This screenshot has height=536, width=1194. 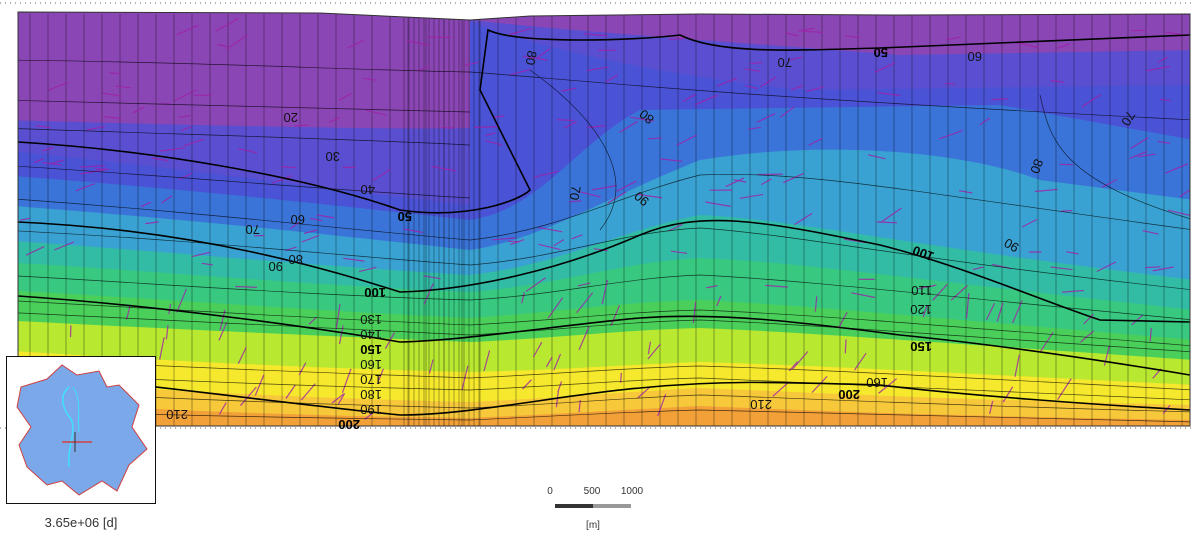 What do you see at coordinates (1011, 245) in the screenshot?
I see `contour-label-90-right: 90` at bounding box center [1011, 245].